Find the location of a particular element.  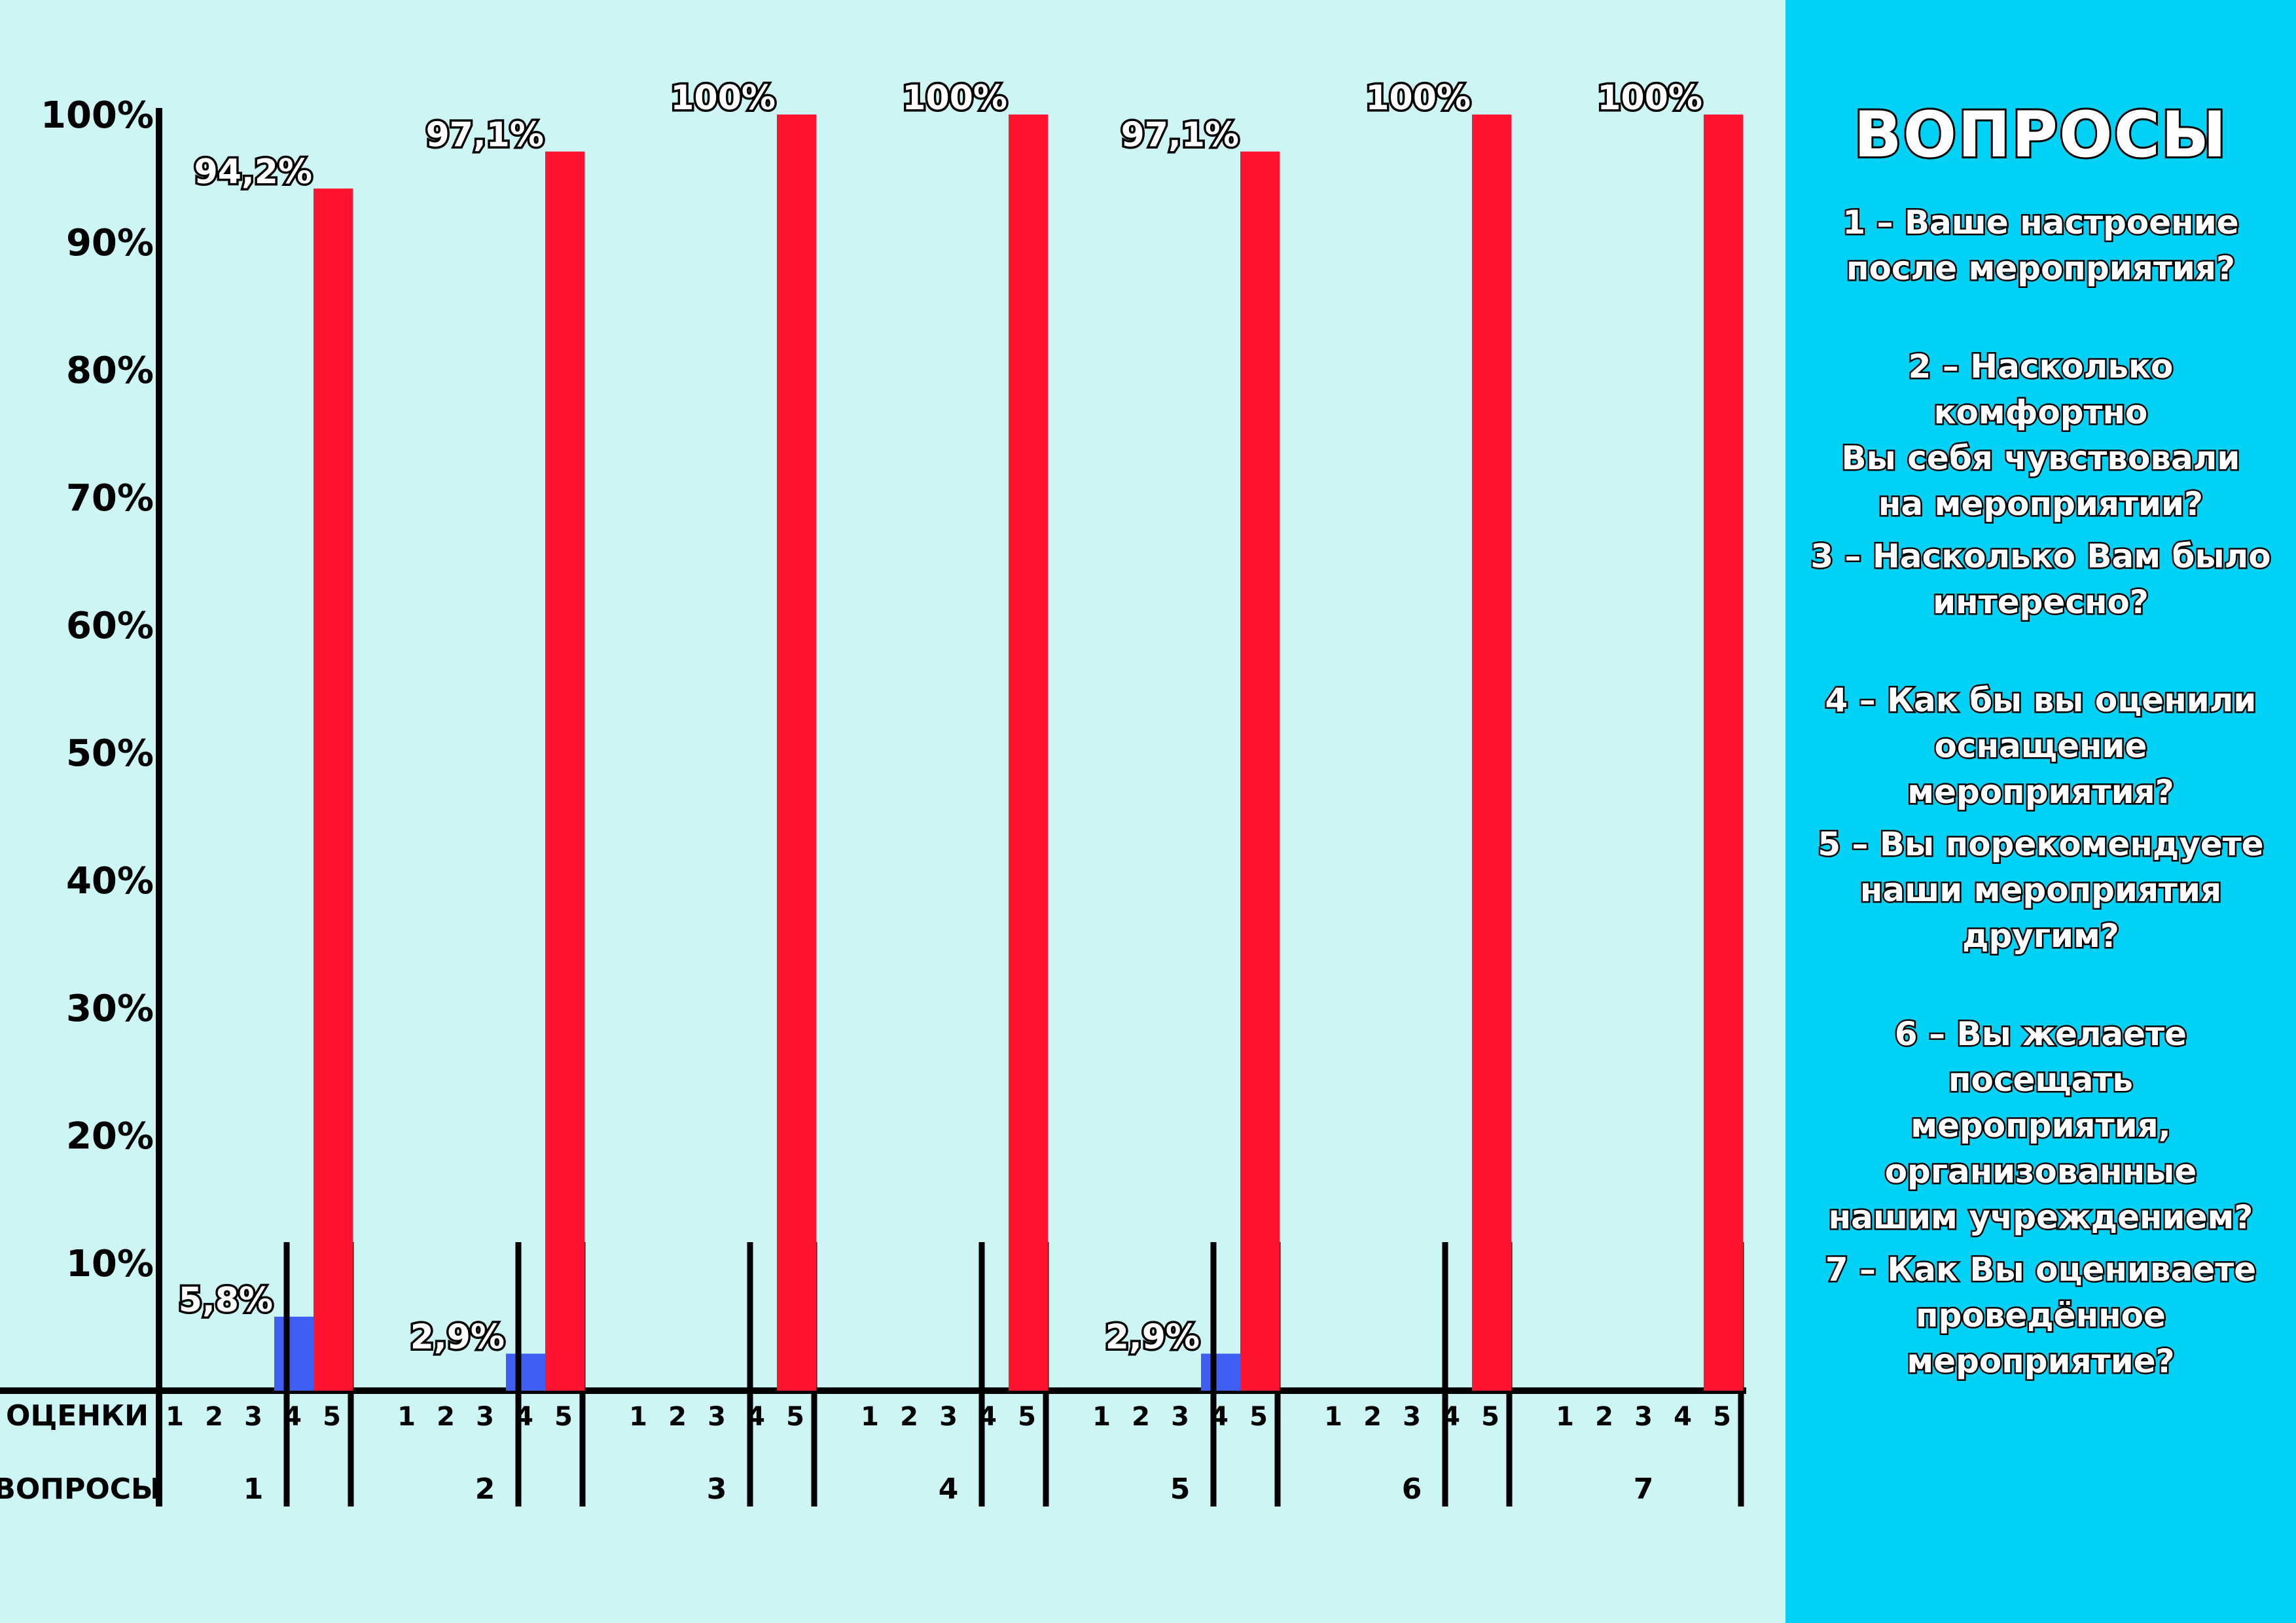

question-number-label: 3 is located at coordinates (717, 1489).